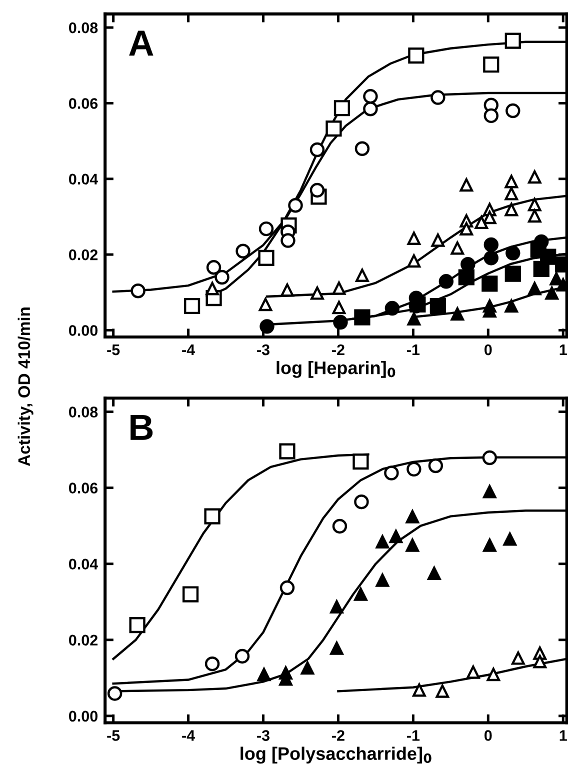 This screenshot has height=773, width=568. What do you see at coordinates (336, 755) in the screenshot?
I see `x-axis-title: log [Polysaccharride]$_{0}$` at bounding box center [336, 755].